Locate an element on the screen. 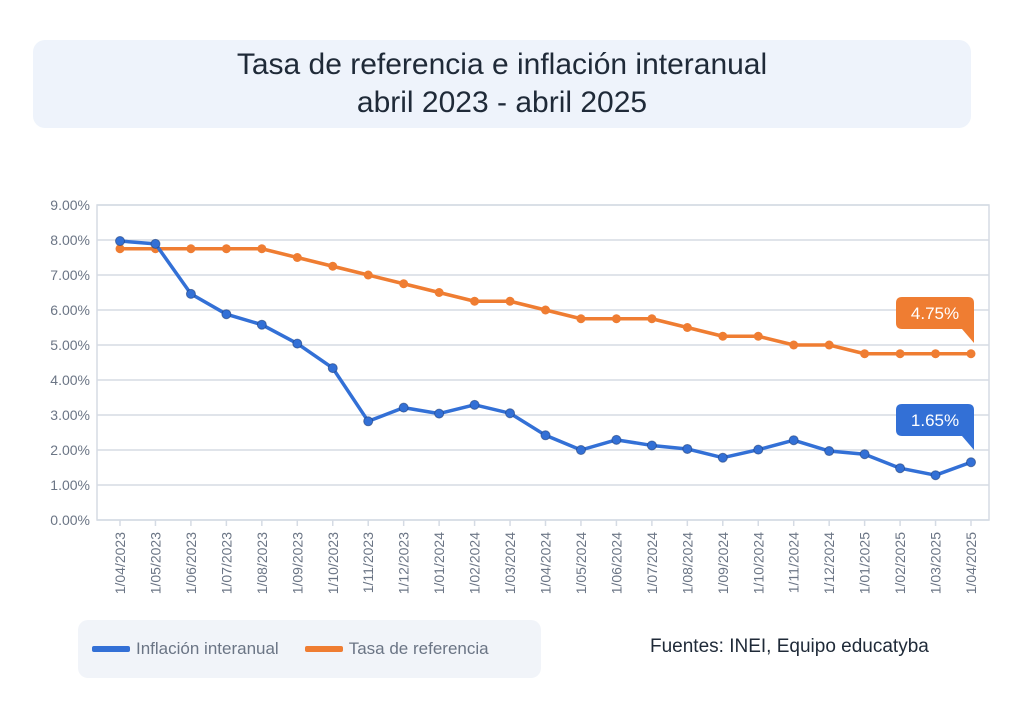  x-tick-label: 1/09/2023 is located at coordinates (297, 563).